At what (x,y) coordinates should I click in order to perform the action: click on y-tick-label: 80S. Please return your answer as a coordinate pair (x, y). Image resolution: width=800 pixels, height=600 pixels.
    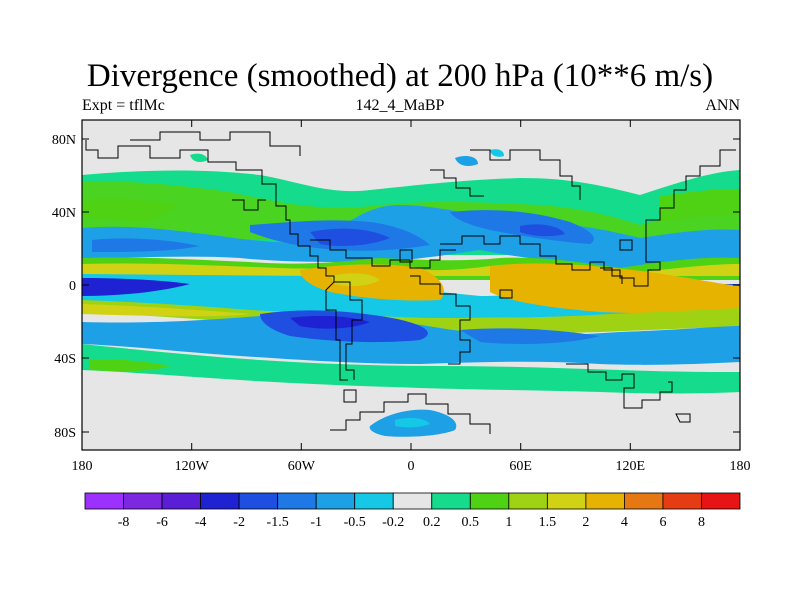
    Looking at the image, I should click on (65, 433).